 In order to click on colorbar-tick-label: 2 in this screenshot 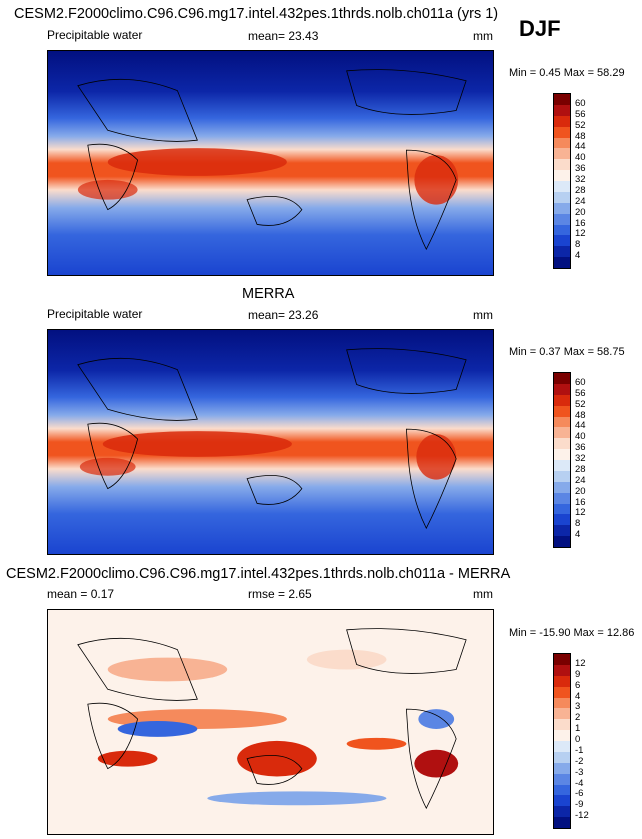, I will do `click(578, 718)`.